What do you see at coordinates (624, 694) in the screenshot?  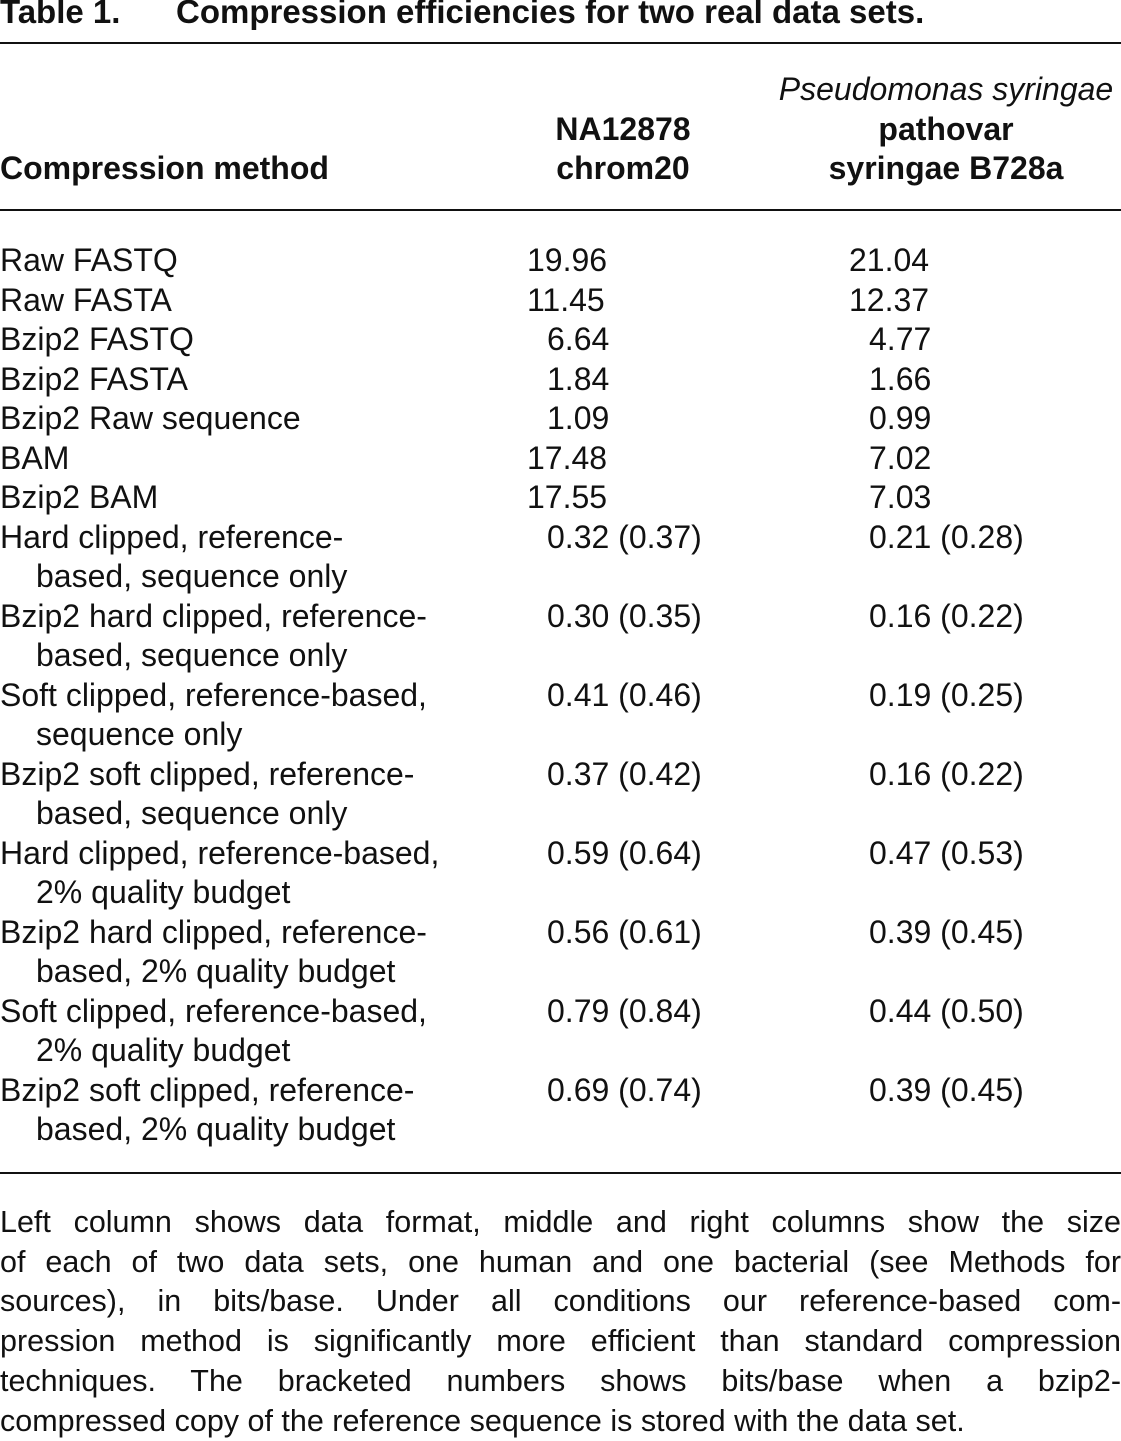 I see `cell-value: 0.41 (0.46)` at bounding box center [624, 694].